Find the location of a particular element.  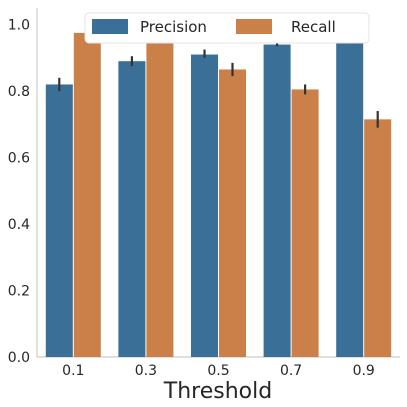

y-tick-label: 0.4 is located at coordinates (19, 225).